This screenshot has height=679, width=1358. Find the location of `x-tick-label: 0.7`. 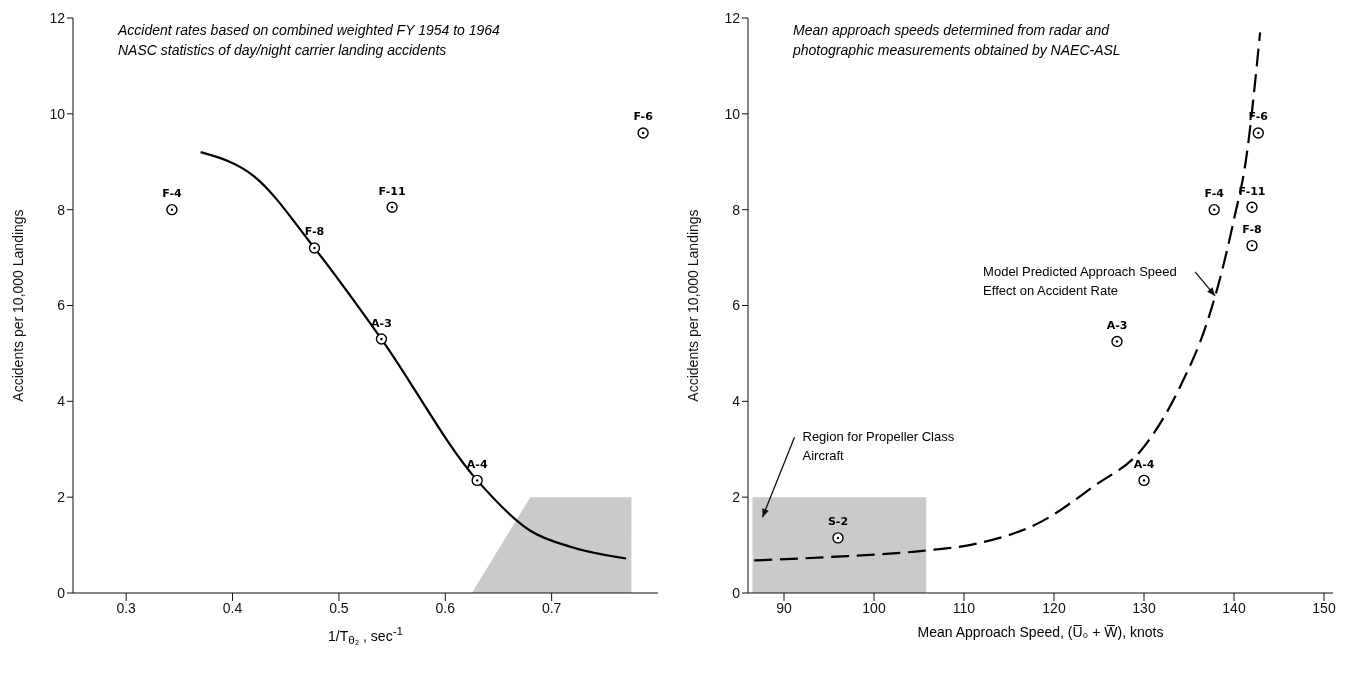

x-tick-label: 0.7 is located at coordinates (551, 607).